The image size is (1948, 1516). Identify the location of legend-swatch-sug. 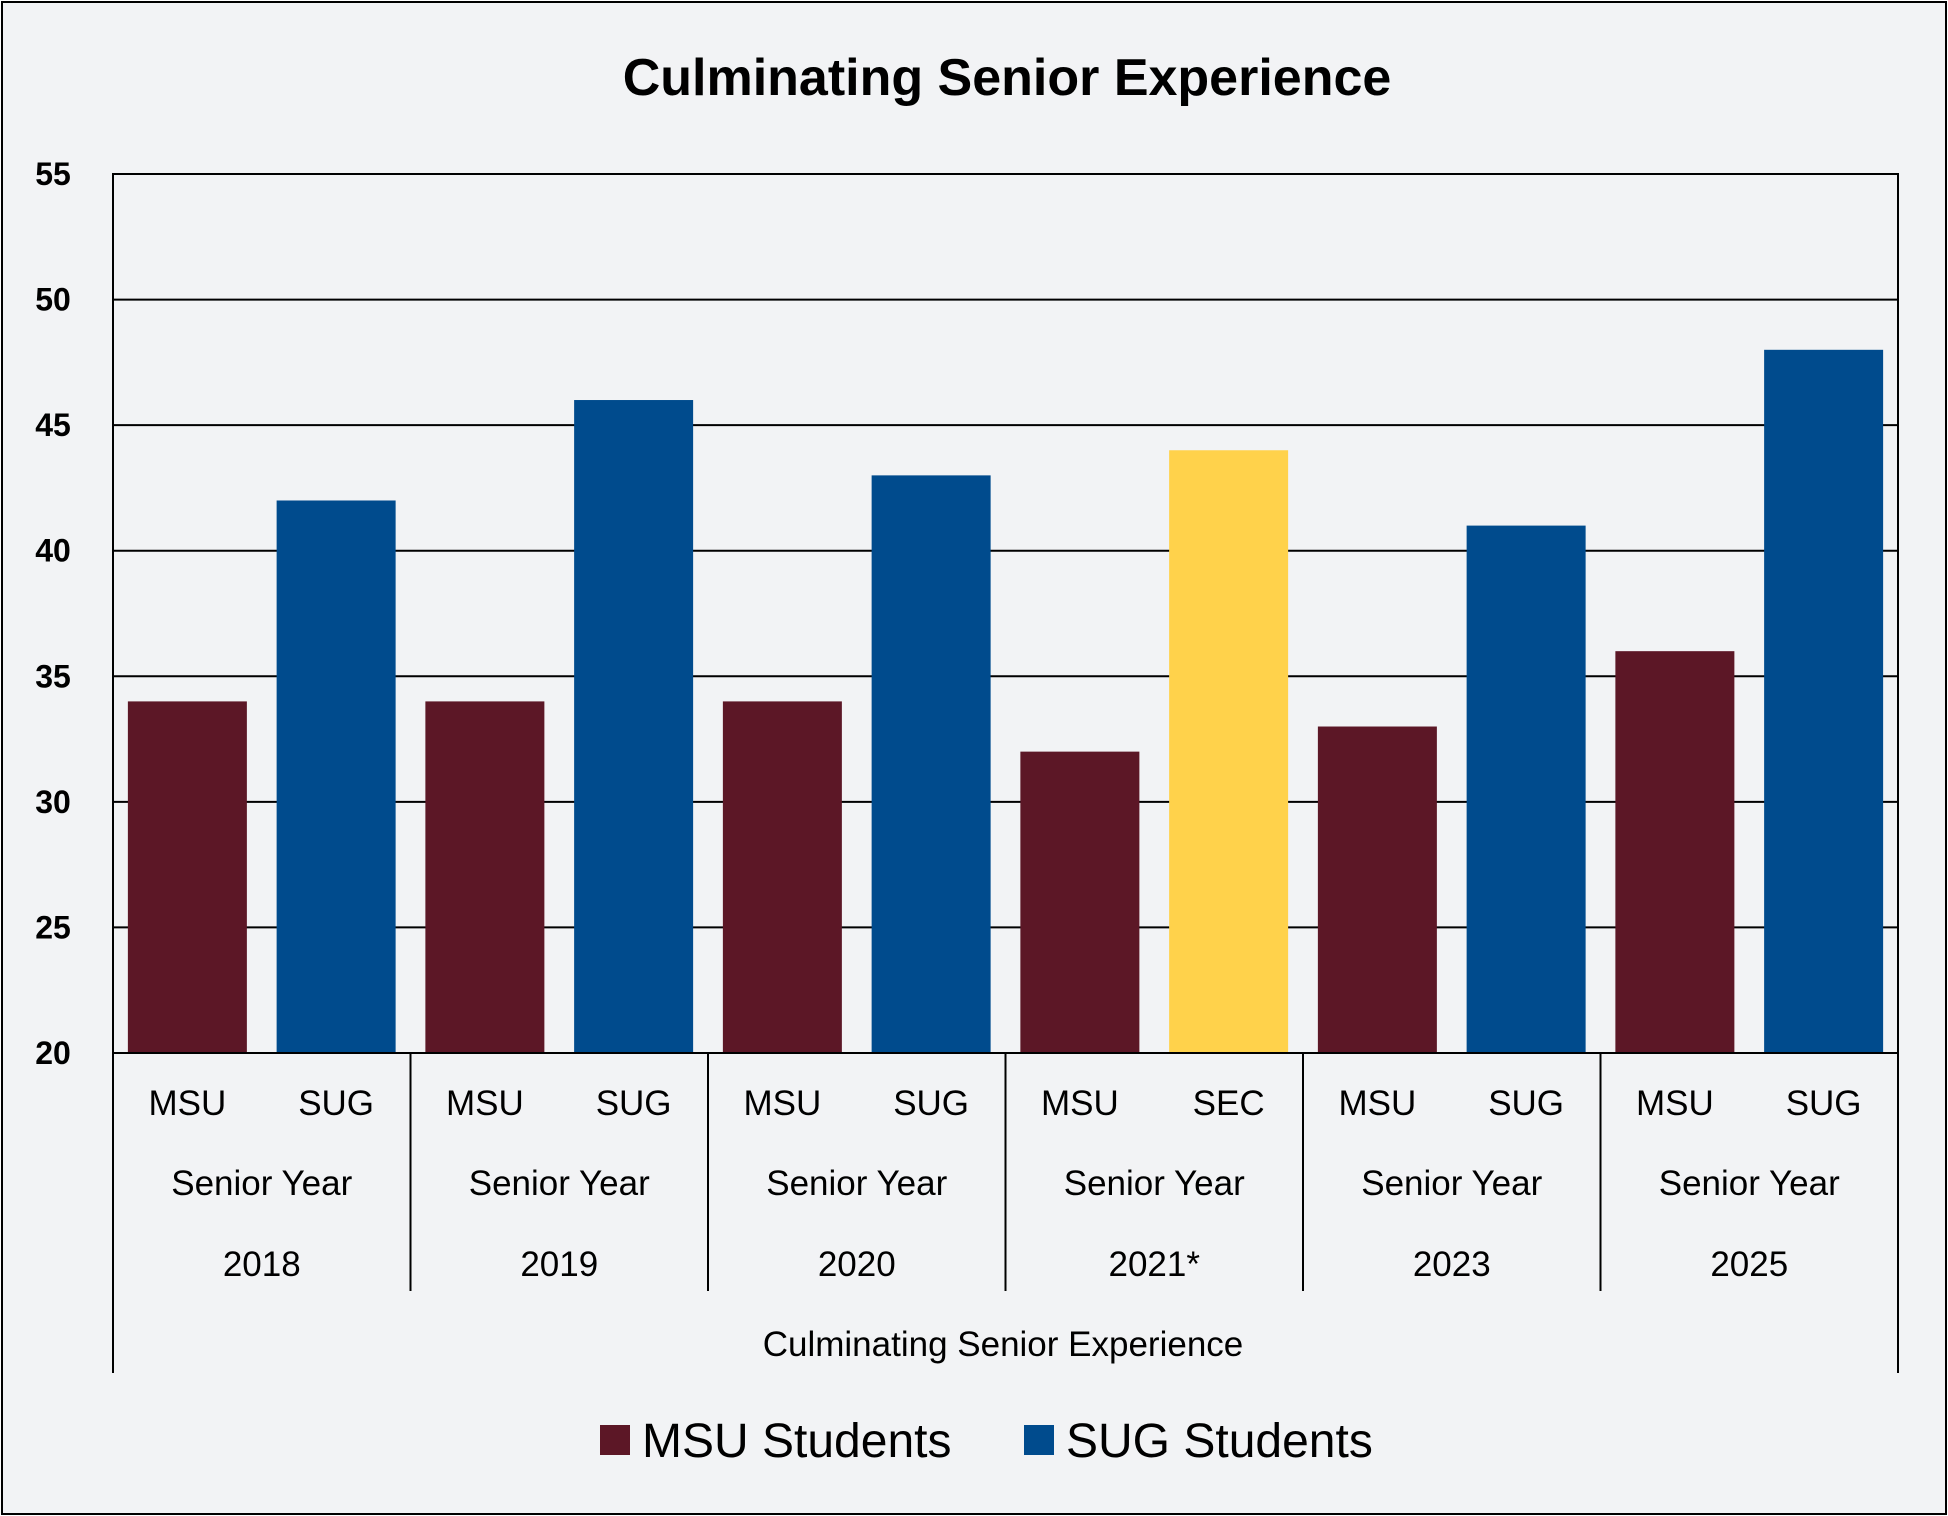
(1039, 1440).